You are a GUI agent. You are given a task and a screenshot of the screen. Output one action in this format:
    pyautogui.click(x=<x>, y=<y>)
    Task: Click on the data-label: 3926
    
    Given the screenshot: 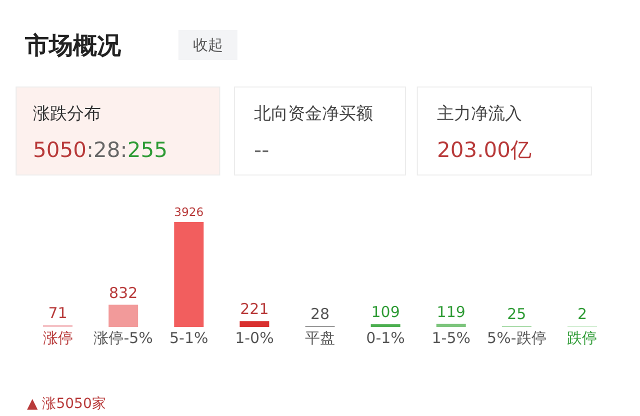 What is the action you would take?
    pyautogui.click(x=189, y=211)
    